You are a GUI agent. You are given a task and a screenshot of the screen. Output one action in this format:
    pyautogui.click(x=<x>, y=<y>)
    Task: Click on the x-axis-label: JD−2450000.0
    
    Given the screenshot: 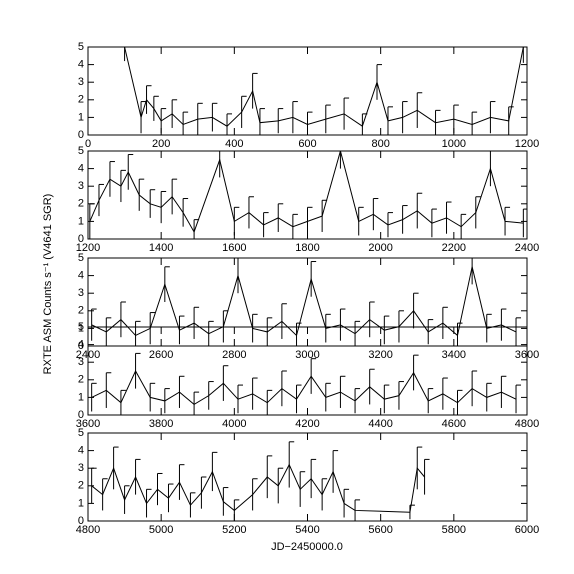 What is the action you would take?
    pyautogui.click(x=307, y=547)
    